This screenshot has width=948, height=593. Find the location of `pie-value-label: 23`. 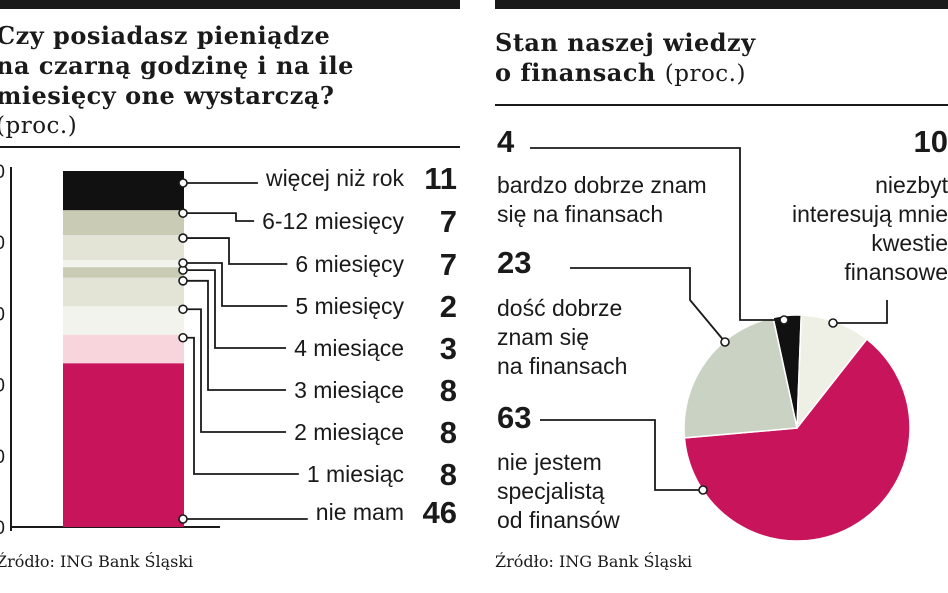

pie-value-label: 23 is located at coordinates (514, 262).